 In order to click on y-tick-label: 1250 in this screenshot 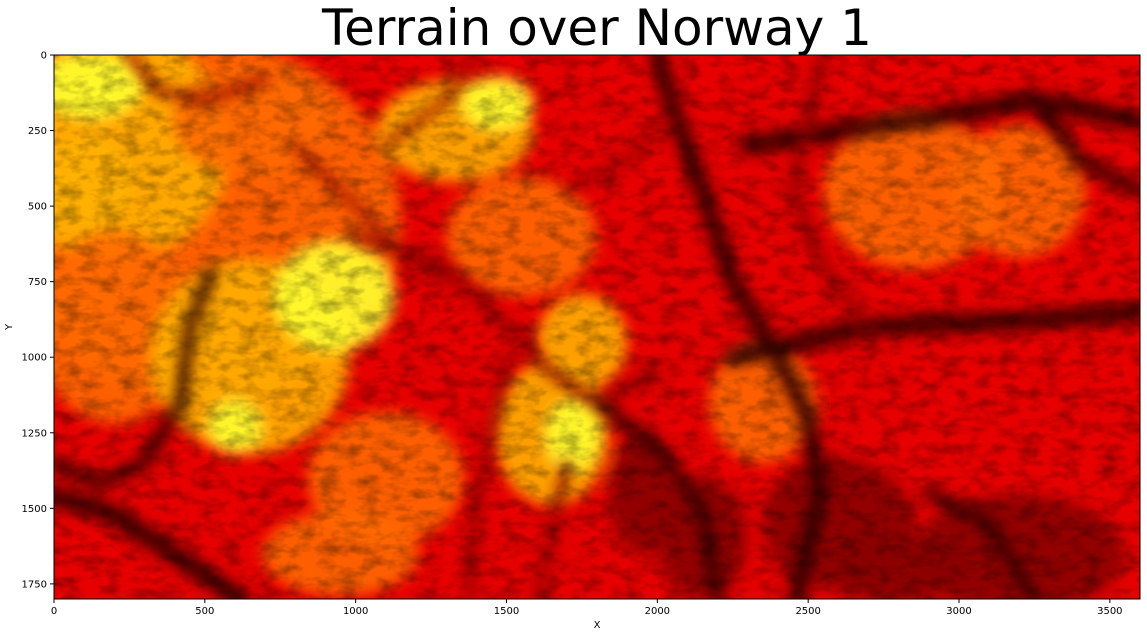, I will do `click(34, 433)`.